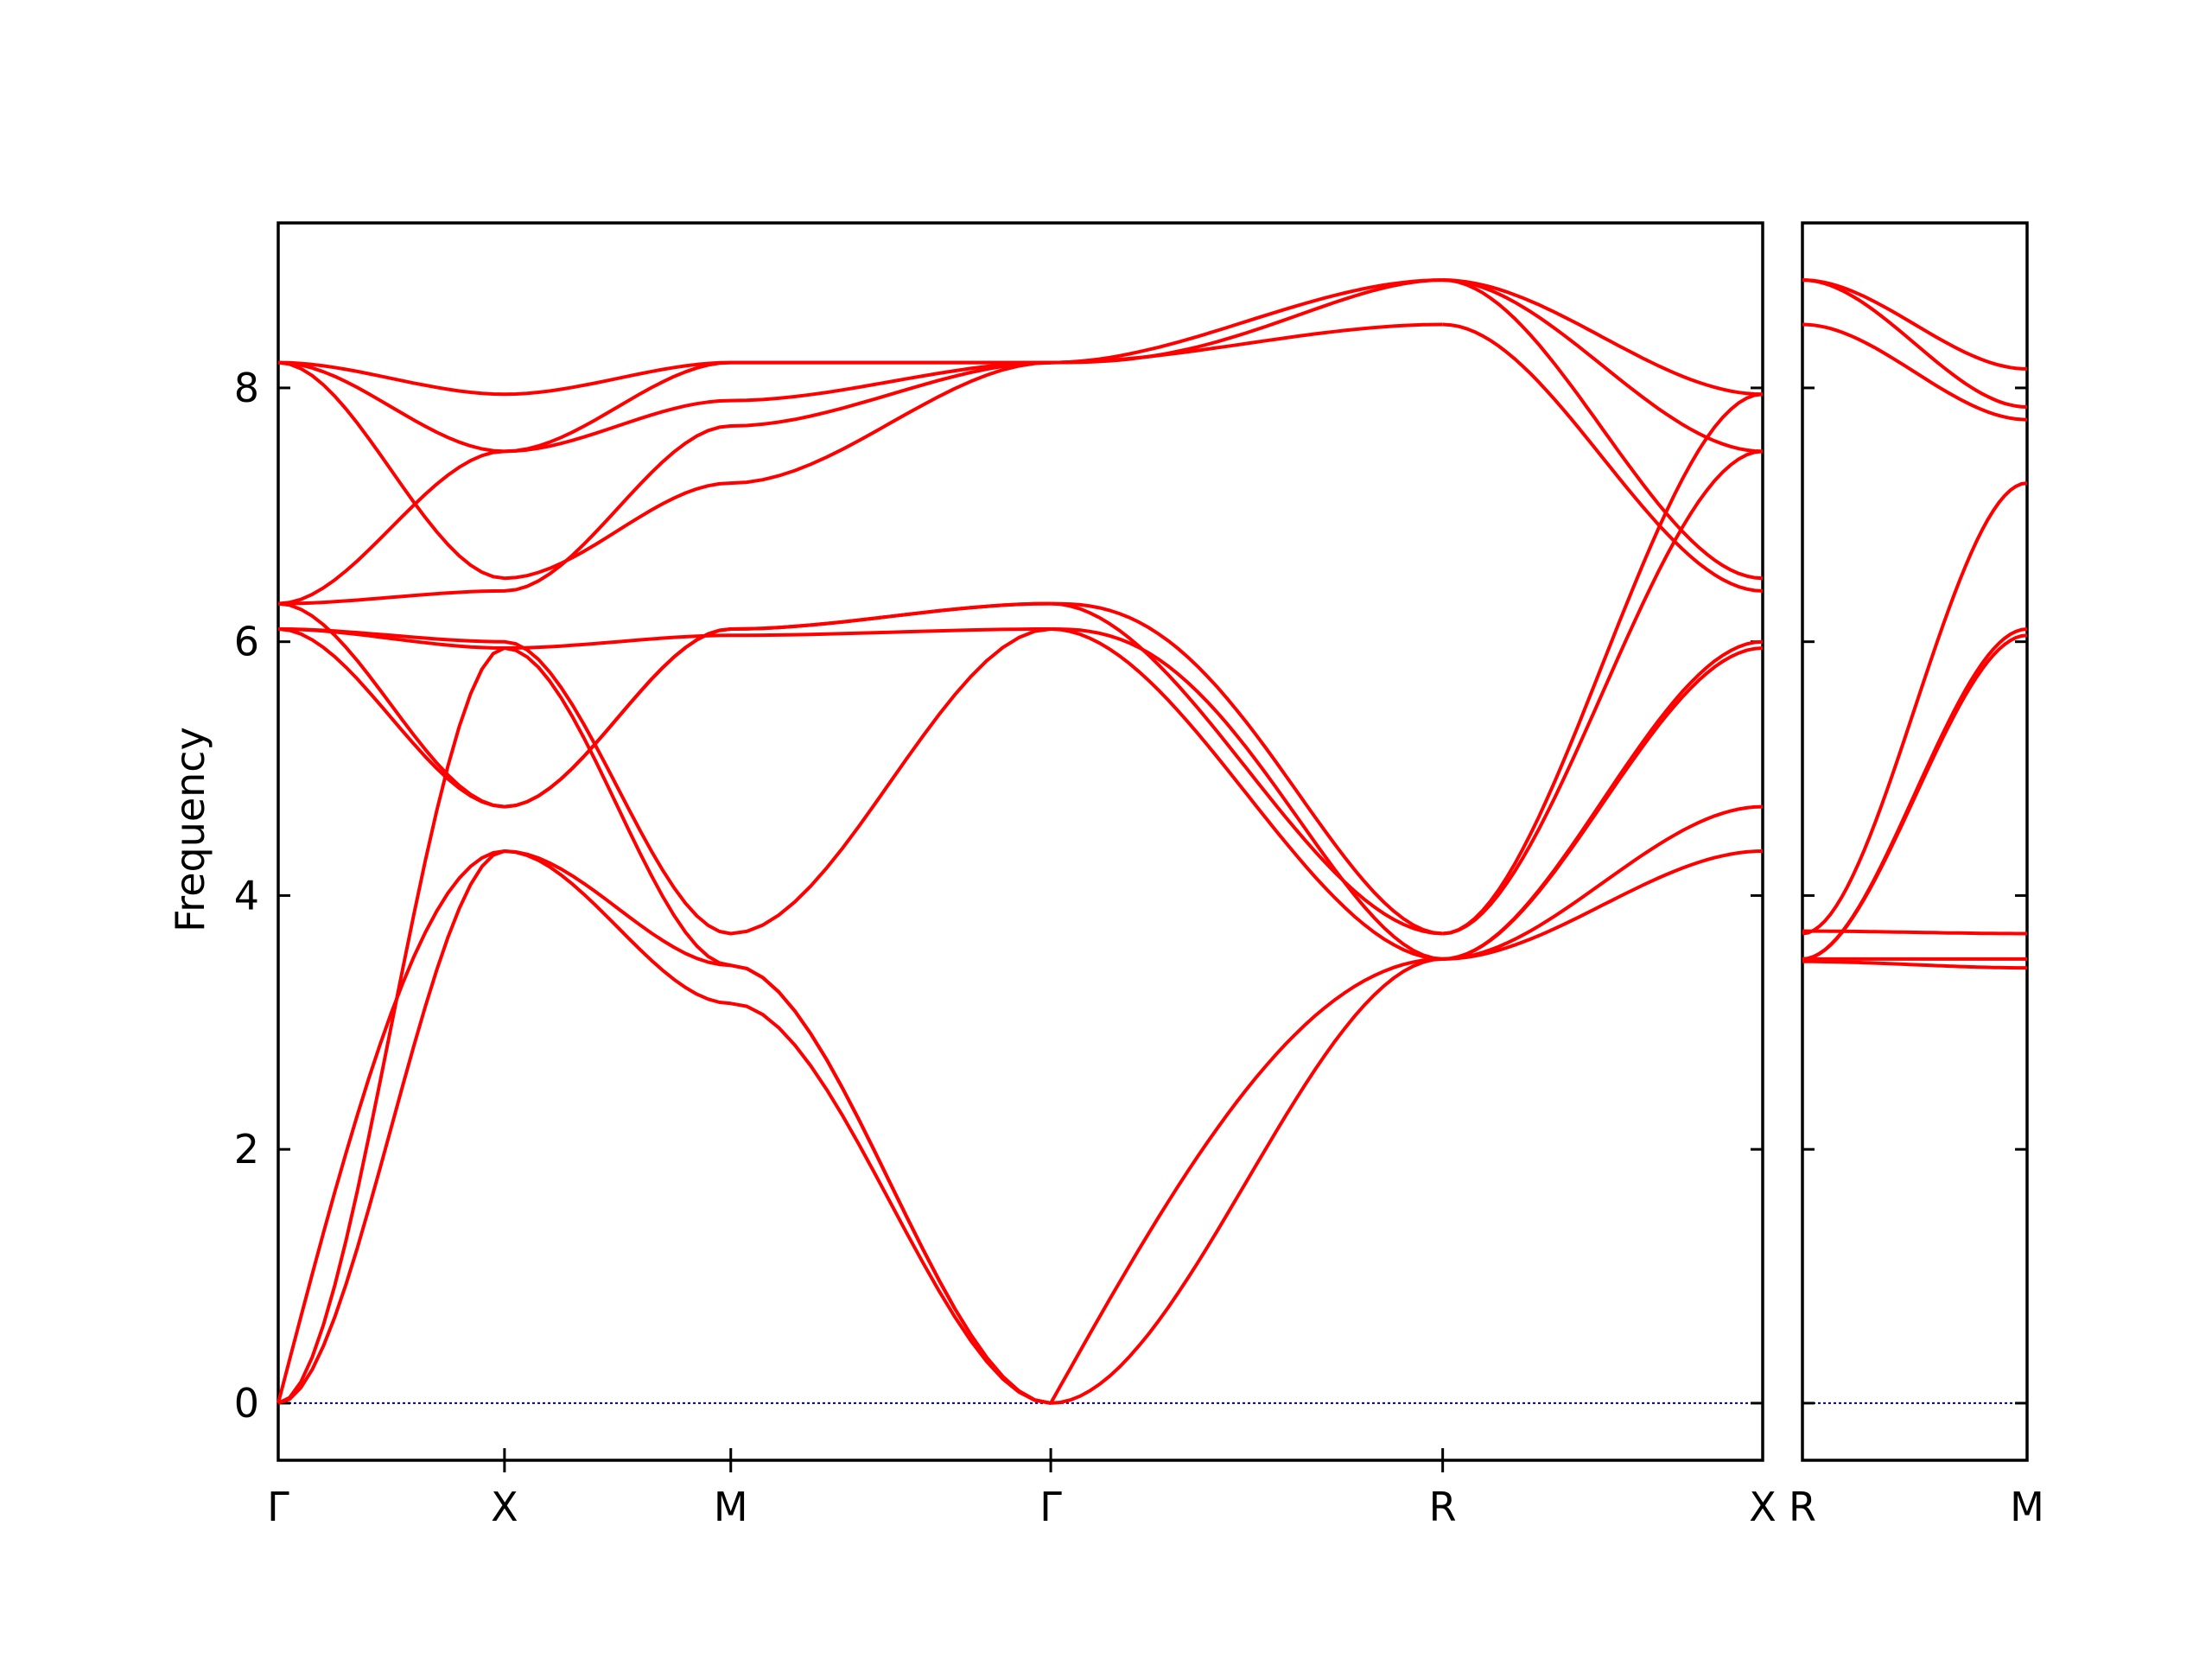  What do you see at coordinates (246, 388) in the screenshot?
I see `ytick-label: 8` at bounding box center [246, 388].